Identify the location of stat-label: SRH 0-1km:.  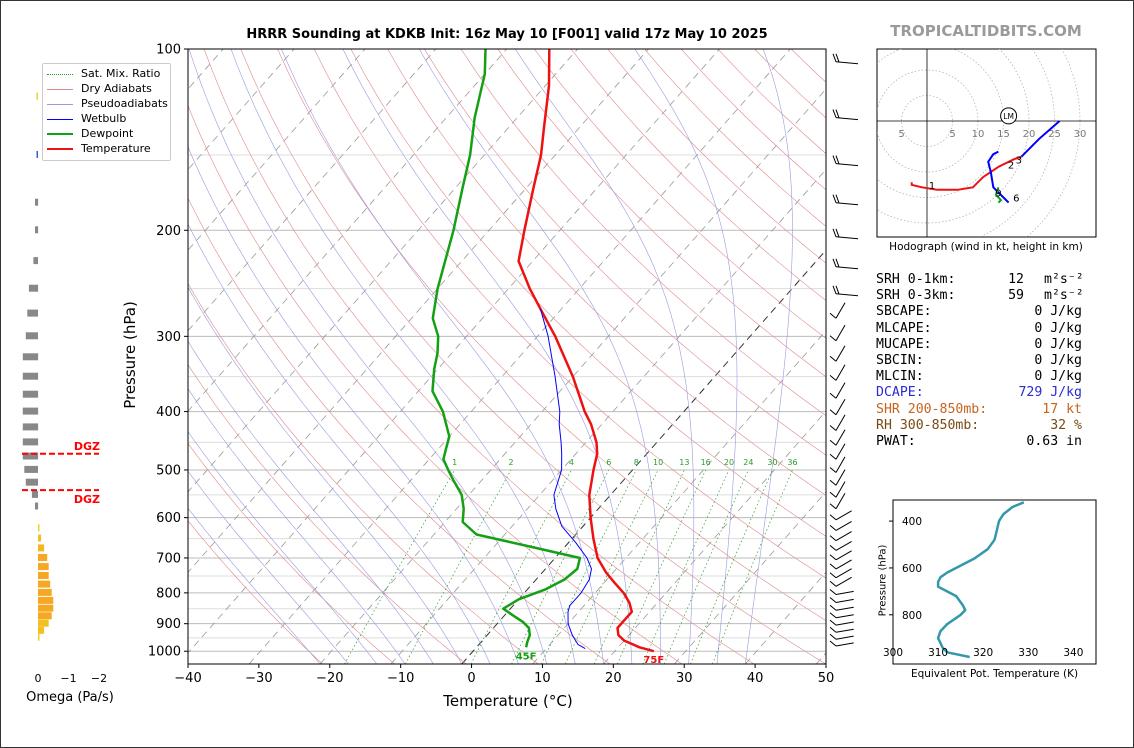
(916, 279).